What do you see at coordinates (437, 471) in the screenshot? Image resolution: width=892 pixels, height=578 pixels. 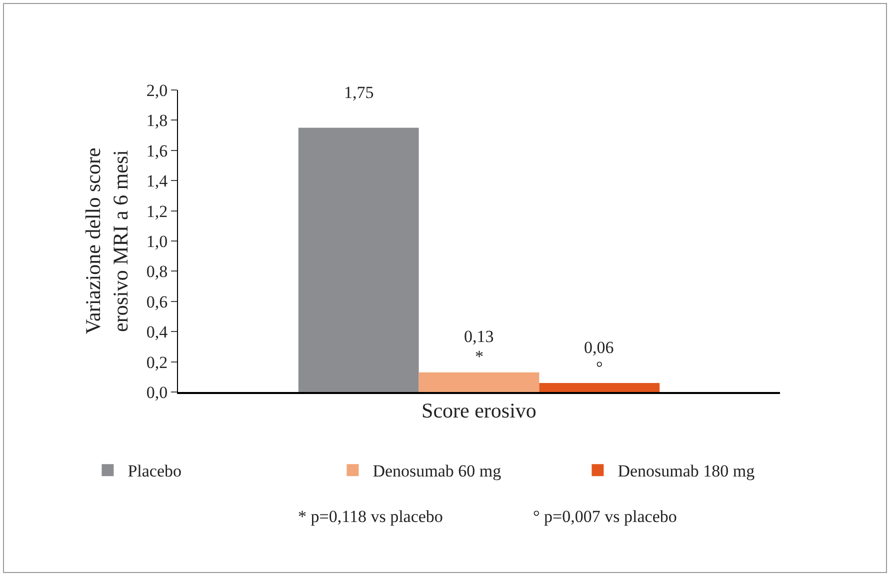 I see `legend-label: Denosumab 60 mg` at bounding box center [437, 471].